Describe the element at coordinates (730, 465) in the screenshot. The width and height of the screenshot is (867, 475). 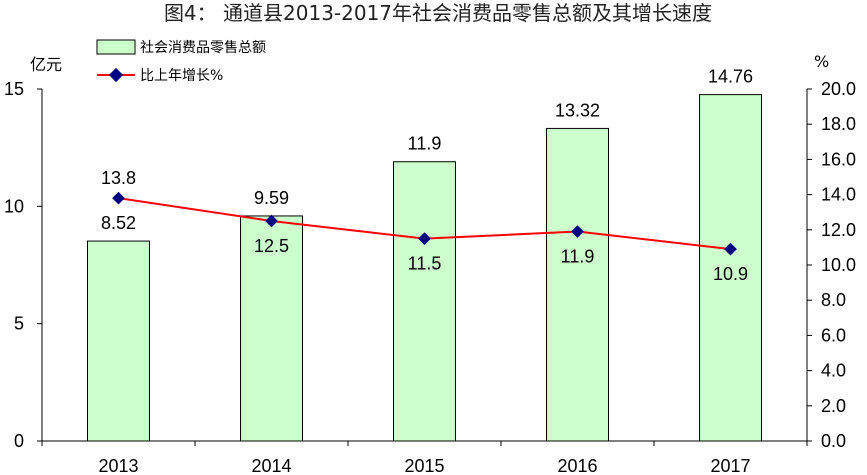
I see `x-tick-label: 2017` at that location.